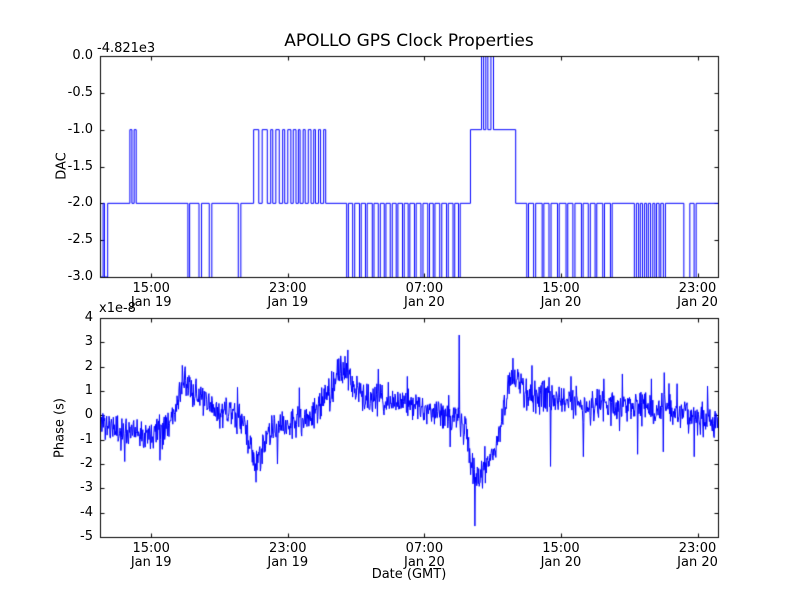 The image size is (800, 600). What do you see at coordinates (82, 55) in the screenshot?
I see `y-tick-label: 0.0` at bounding box center [82, 55].